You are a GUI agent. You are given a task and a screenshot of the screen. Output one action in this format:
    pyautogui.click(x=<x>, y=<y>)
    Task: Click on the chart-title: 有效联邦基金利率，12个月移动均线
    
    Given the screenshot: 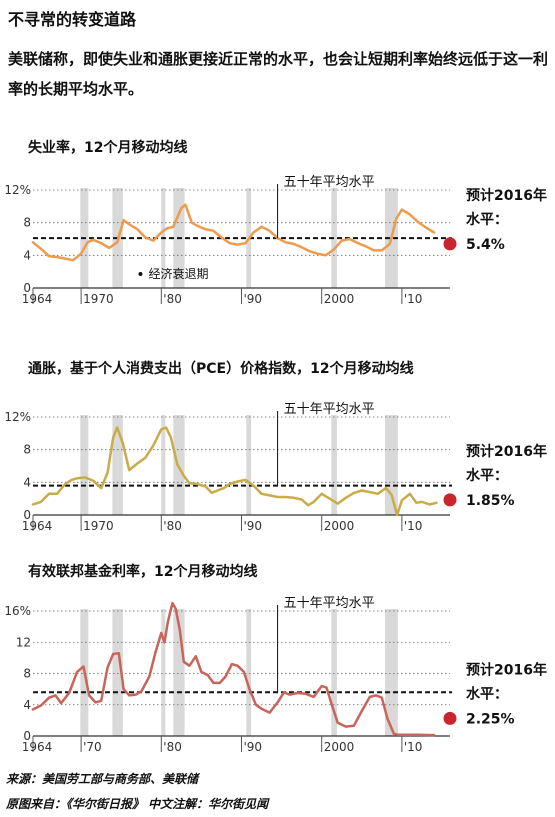 What is the action you would take?
    pyautogui.click(x=142, y=571)
    